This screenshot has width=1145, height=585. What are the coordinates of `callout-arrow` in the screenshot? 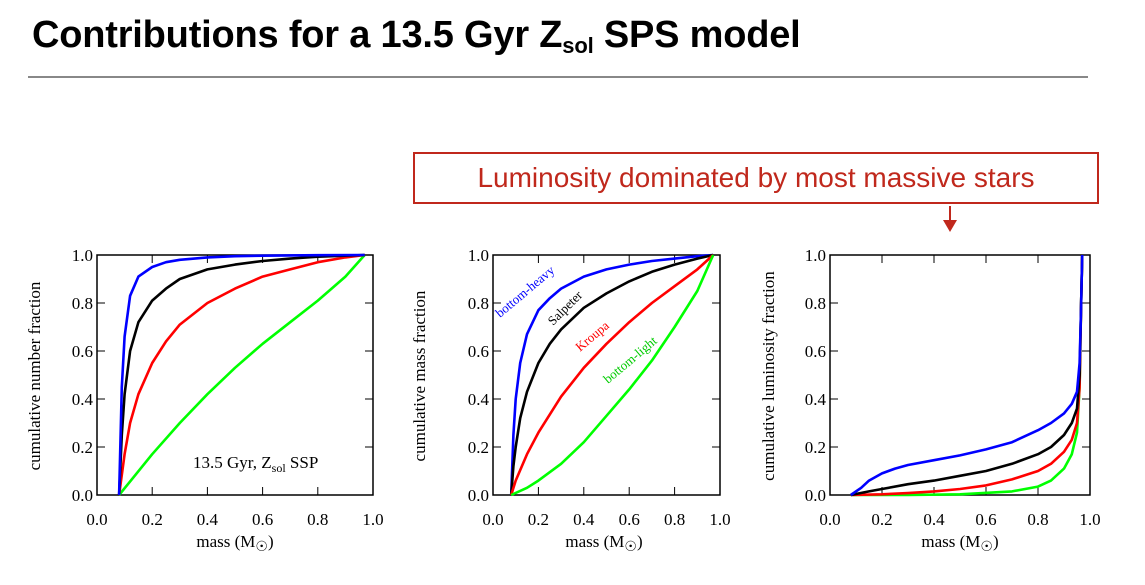 It's located at (950, 219).